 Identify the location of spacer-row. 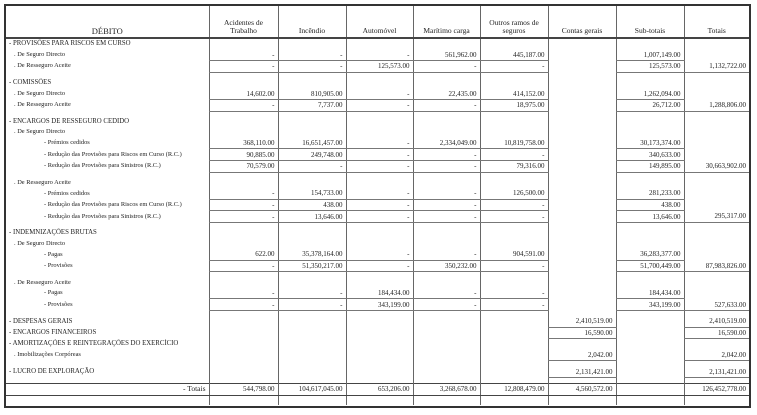
(377, 225).